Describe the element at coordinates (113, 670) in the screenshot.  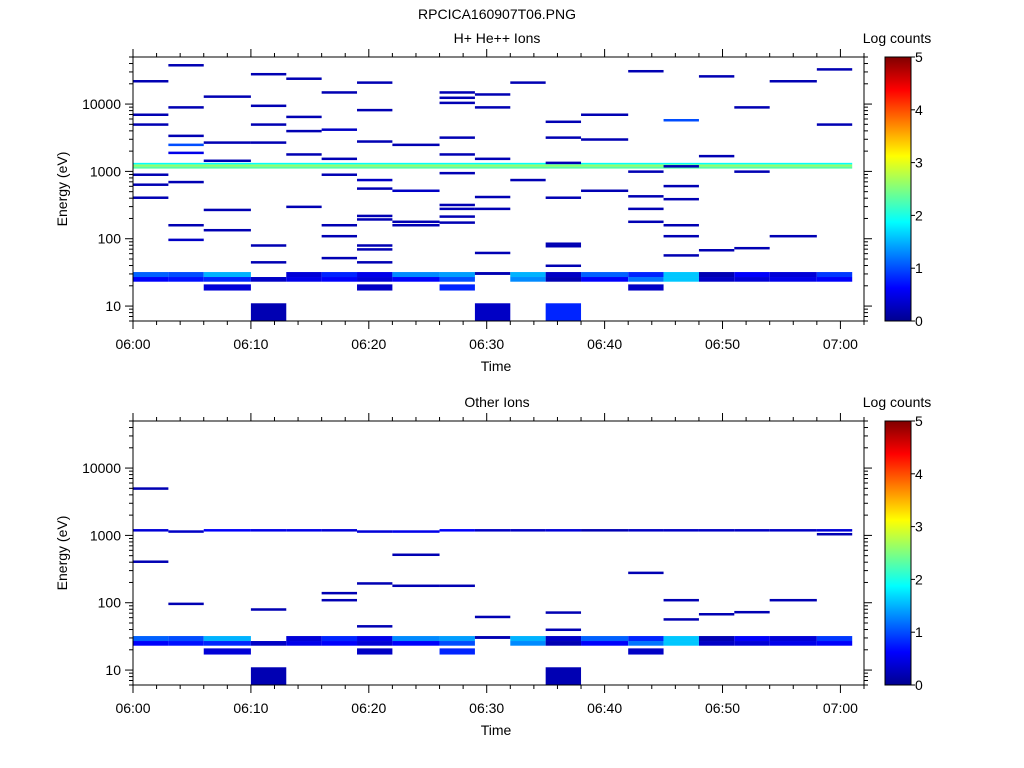
I see `y-tick-label: 10` at that location.